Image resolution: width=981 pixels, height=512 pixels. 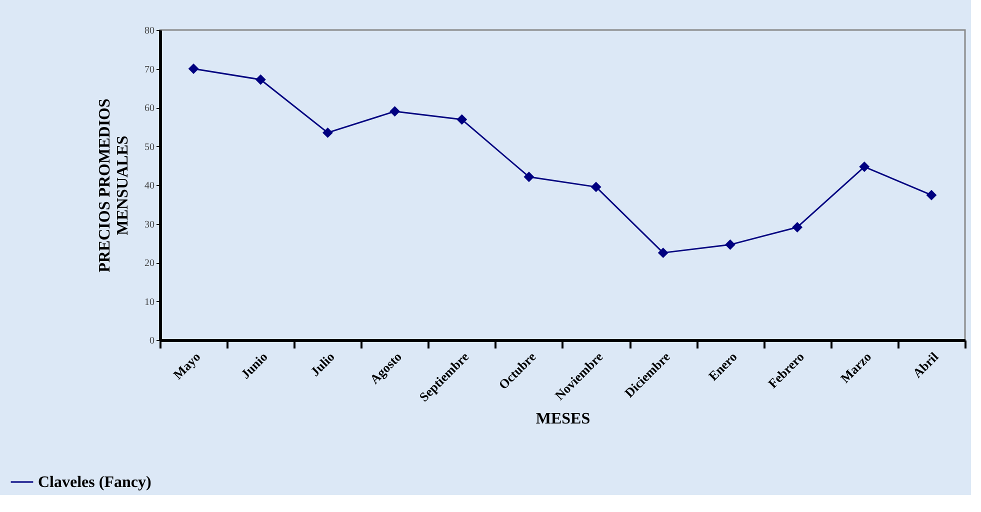 What do you see at coordinates (149, 224) in the screenshot?
I see `y-tick-label: 30` at bounding box center [149, 224].